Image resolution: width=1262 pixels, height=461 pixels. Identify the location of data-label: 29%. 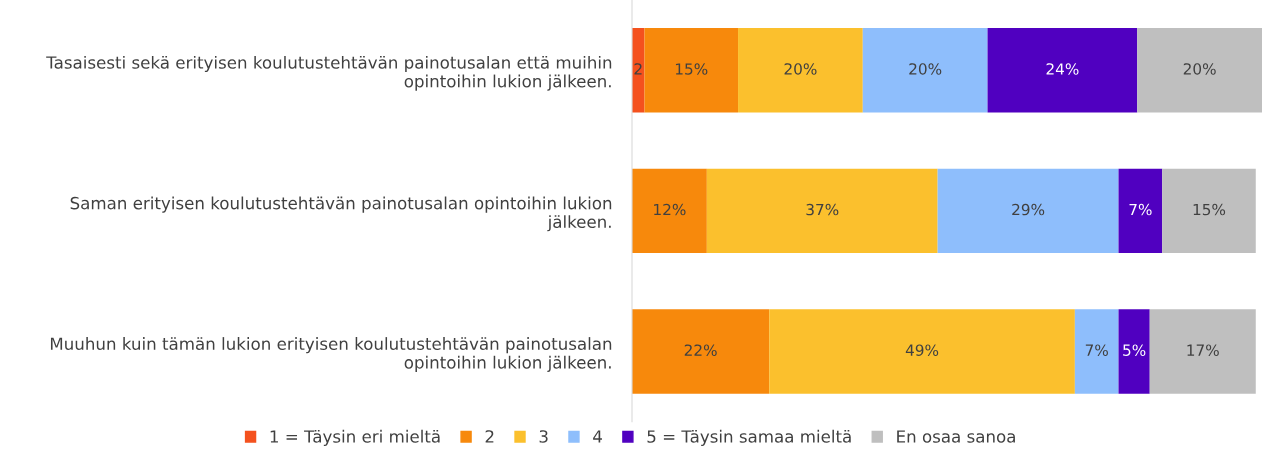
(1028, 209).